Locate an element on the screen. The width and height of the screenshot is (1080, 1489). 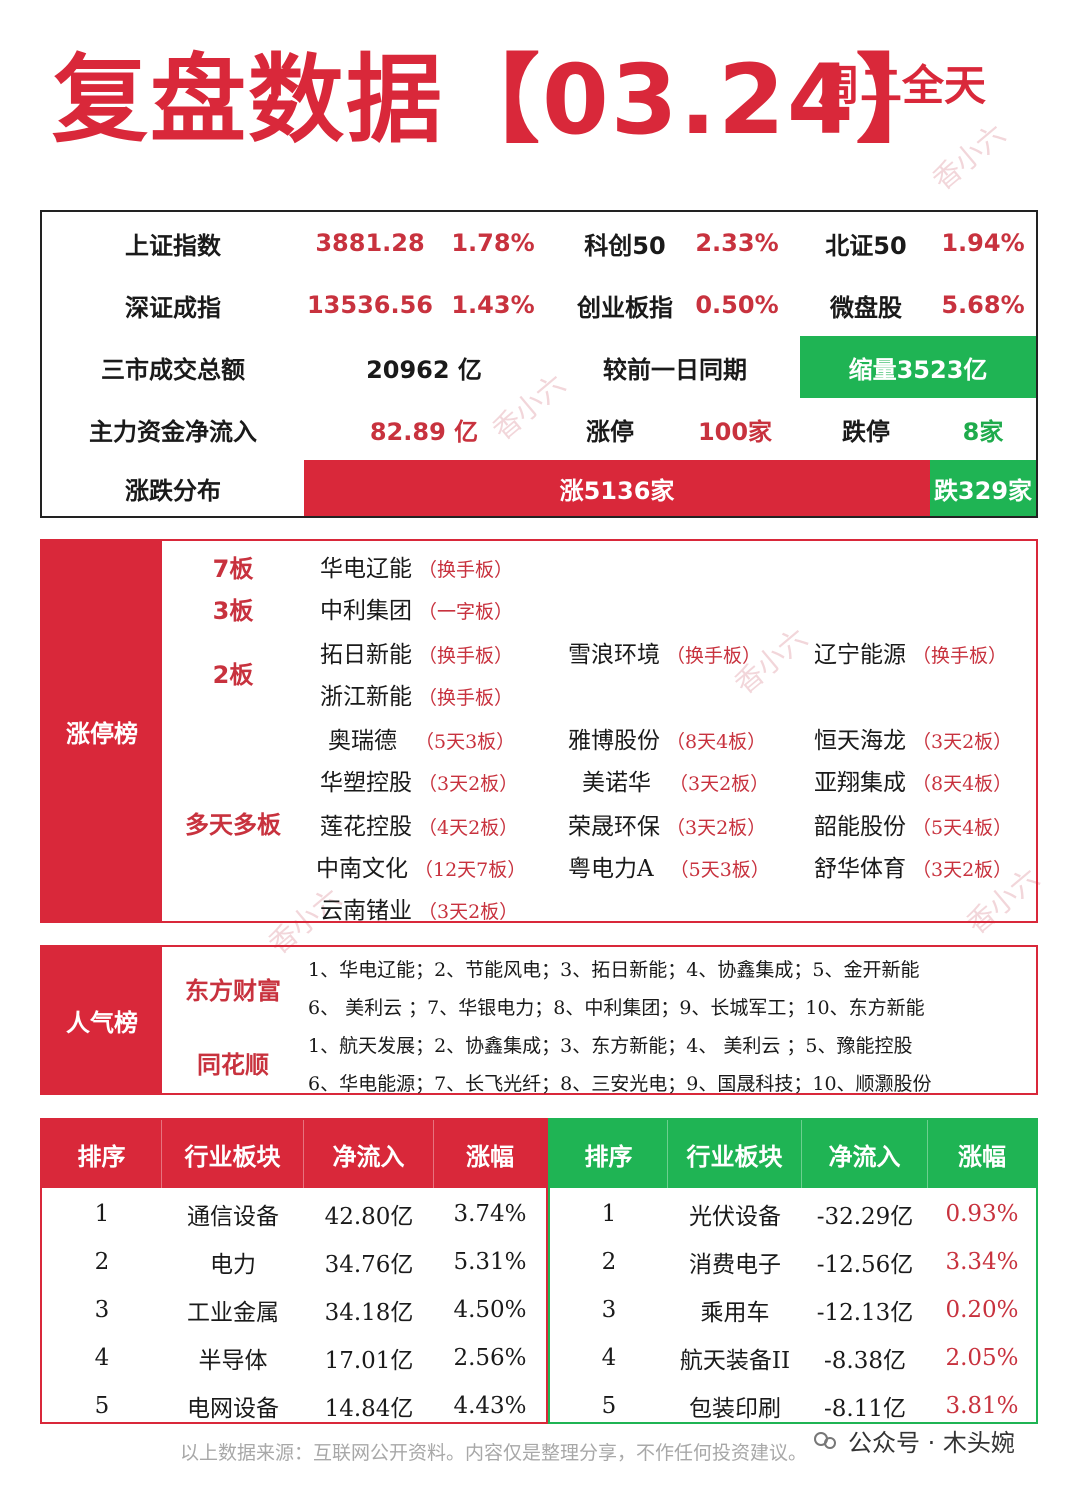
kc50-change: 2.33% is located at coordinates (737, 243).